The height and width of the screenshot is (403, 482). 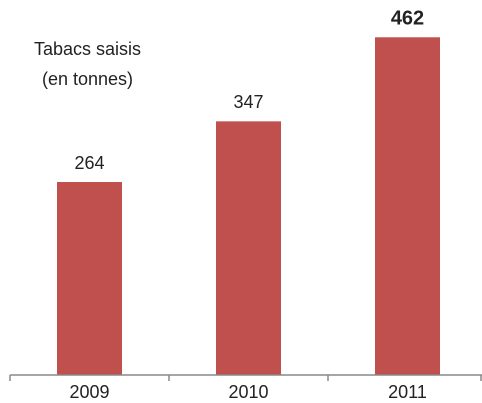 I want to click on value-label: 347, so click(x=248, y=102).